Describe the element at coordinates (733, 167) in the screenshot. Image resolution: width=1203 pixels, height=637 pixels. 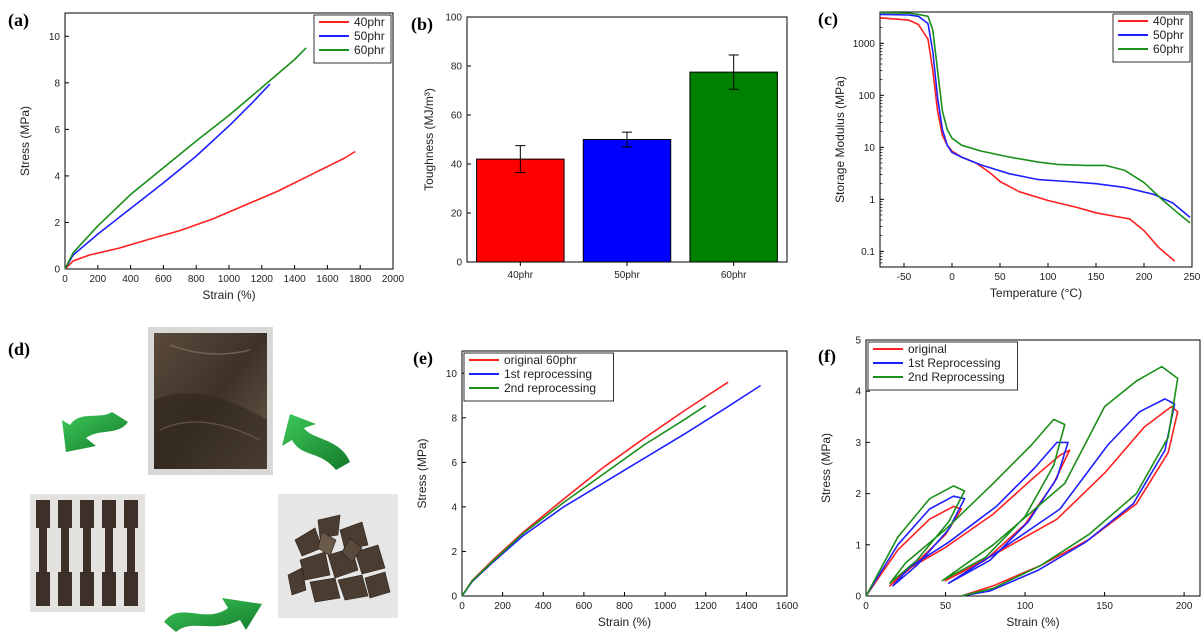
I see `bar-60phr` at that location.